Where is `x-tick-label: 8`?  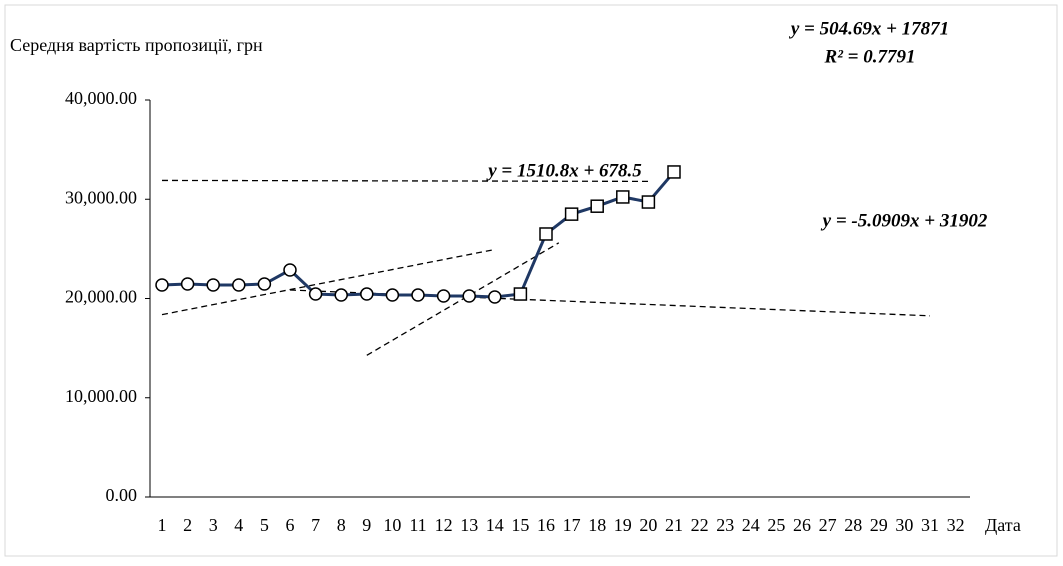
x-tick-label: 8 is located at coordinates (341, 525).